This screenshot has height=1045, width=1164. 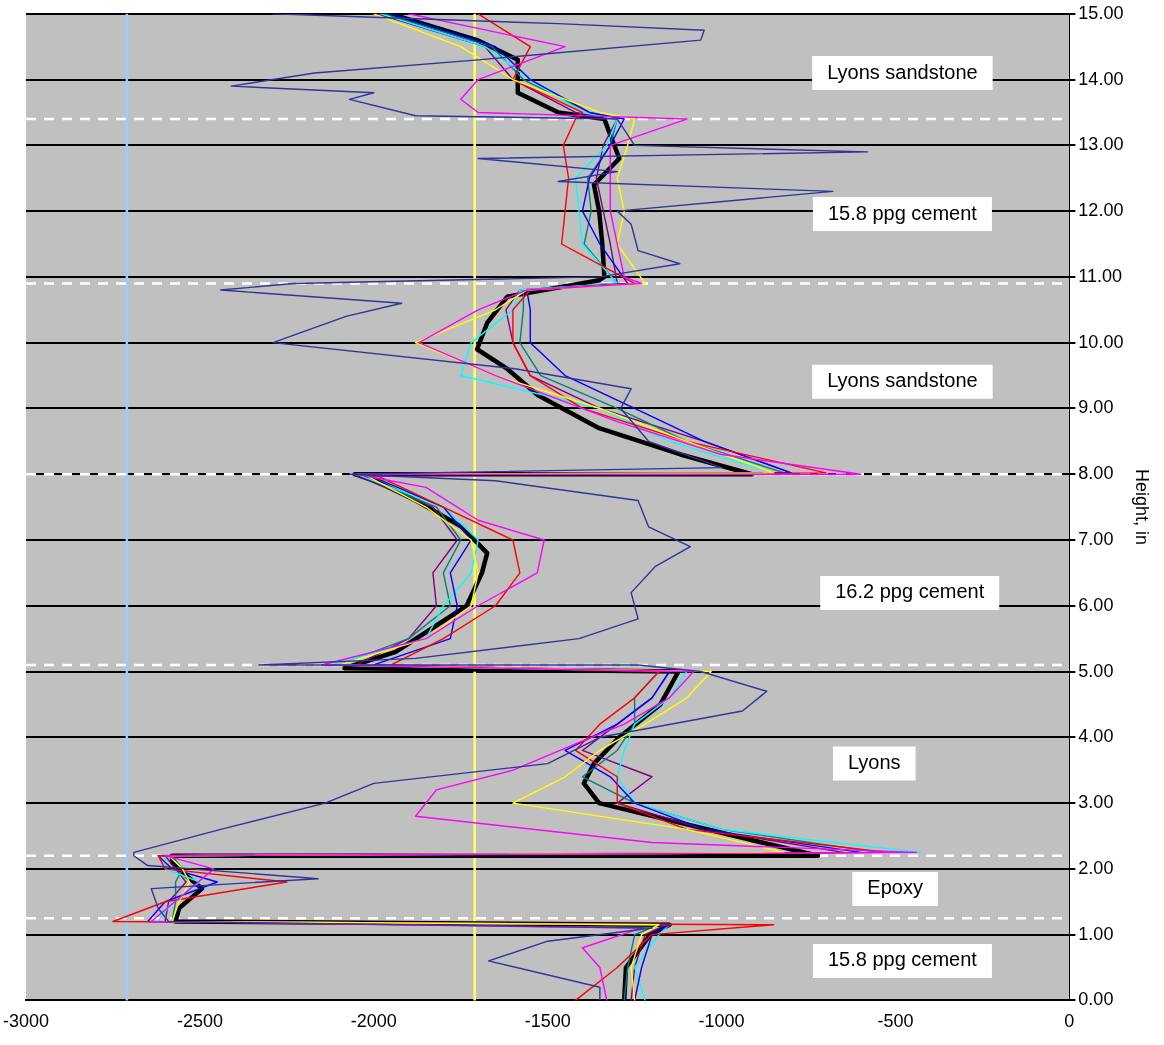 What do you see at coordinates (1096, 933) in the screenshot?
I see `y-tick-label: 1.00` at bounding box center [1096, 933].